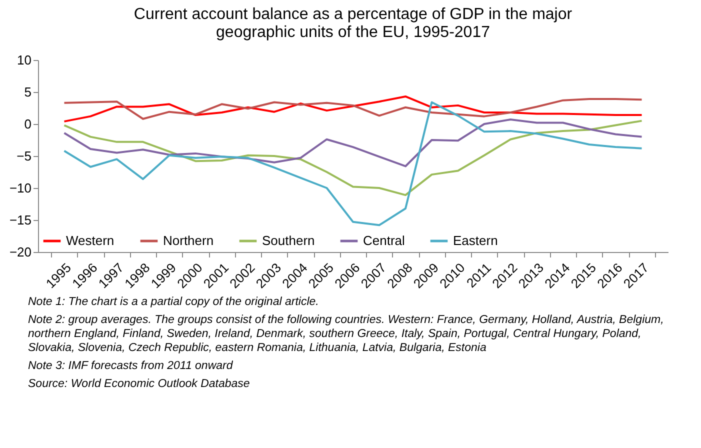 The height and width of the screenshot is (448, 701). What do you see at coordinates (139, 384) in the screenshot?
I see `source-note: Source: World Economic Outlook Database` at bounding box center [139, 384].